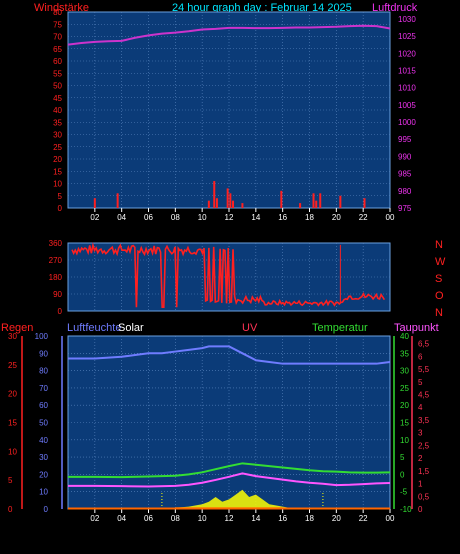  I want to click on direction-compass-label: W, so click(440, 262).